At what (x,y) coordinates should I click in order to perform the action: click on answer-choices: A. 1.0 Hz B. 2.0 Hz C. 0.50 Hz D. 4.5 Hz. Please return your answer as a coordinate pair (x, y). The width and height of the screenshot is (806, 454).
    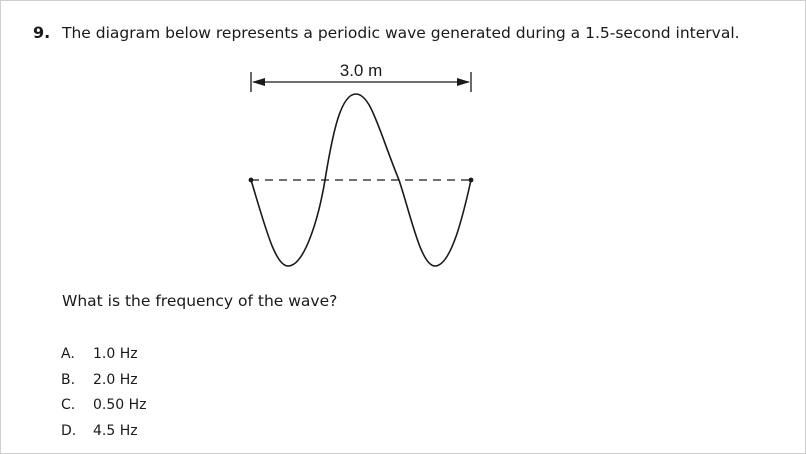
    Looking at the image, I should click on (104, 397).